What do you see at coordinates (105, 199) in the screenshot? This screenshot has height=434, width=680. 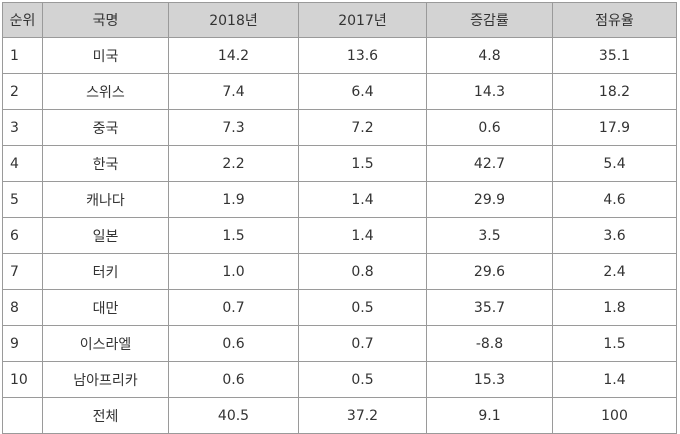 I see `cell-country: 캐나다` at bounding box center [105, 199].